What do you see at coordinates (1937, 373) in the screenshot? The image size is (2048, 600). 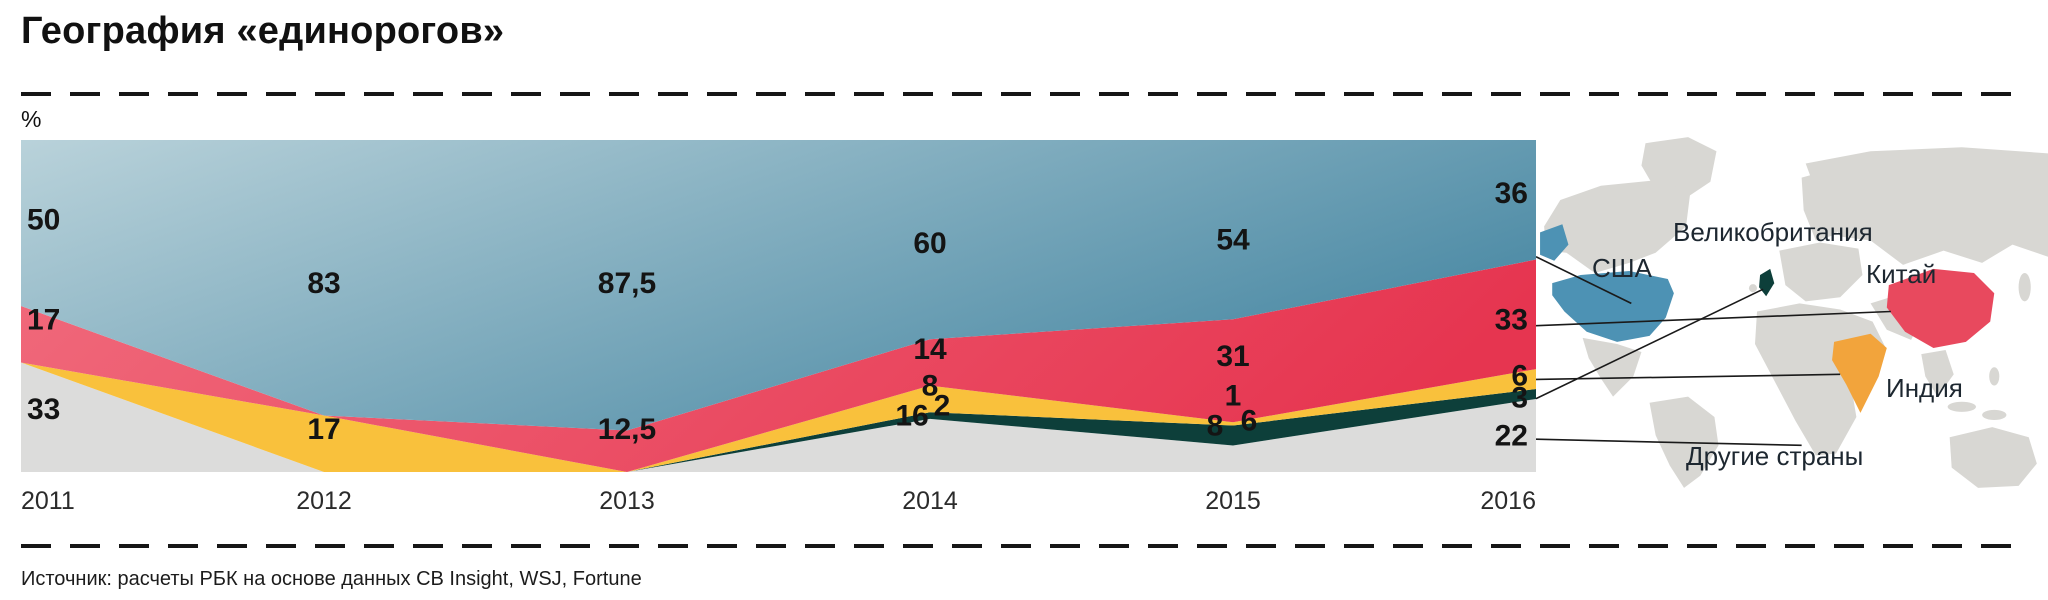 I see `region-se-asia` at bounding box center [1937, 373].